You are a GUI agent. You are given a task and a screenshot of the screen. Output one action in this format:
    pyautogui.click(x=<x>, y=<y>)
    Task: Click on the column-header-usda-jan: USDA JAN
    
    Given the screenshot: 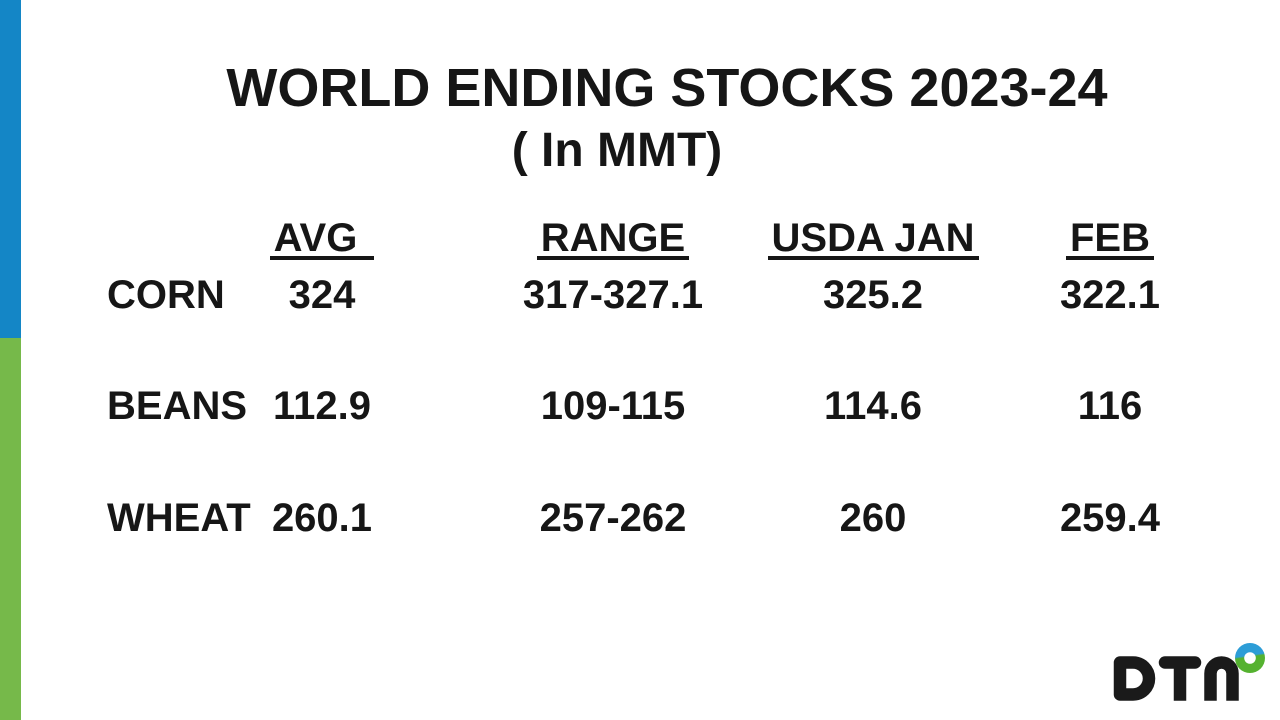 What is the action you would take?
    pyautogui.click(x=873, y=239)
    